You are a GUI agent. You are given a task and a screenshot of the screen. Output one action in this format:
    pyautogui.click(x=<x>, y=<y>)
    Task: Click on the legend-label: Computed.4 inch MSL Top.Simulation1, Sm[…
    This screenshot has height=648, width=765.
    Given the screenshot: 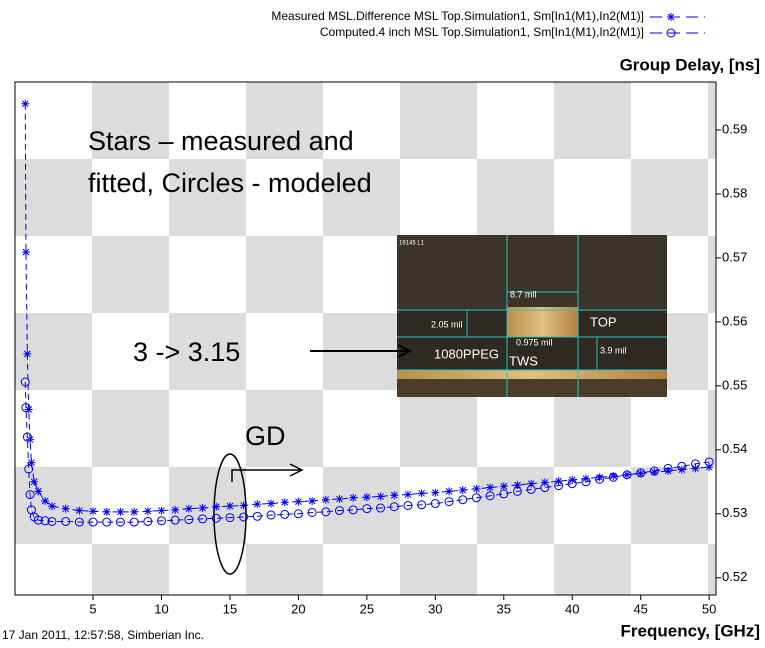 What is the action you would take?
    pyautogui.click(x=482, y=32)
    